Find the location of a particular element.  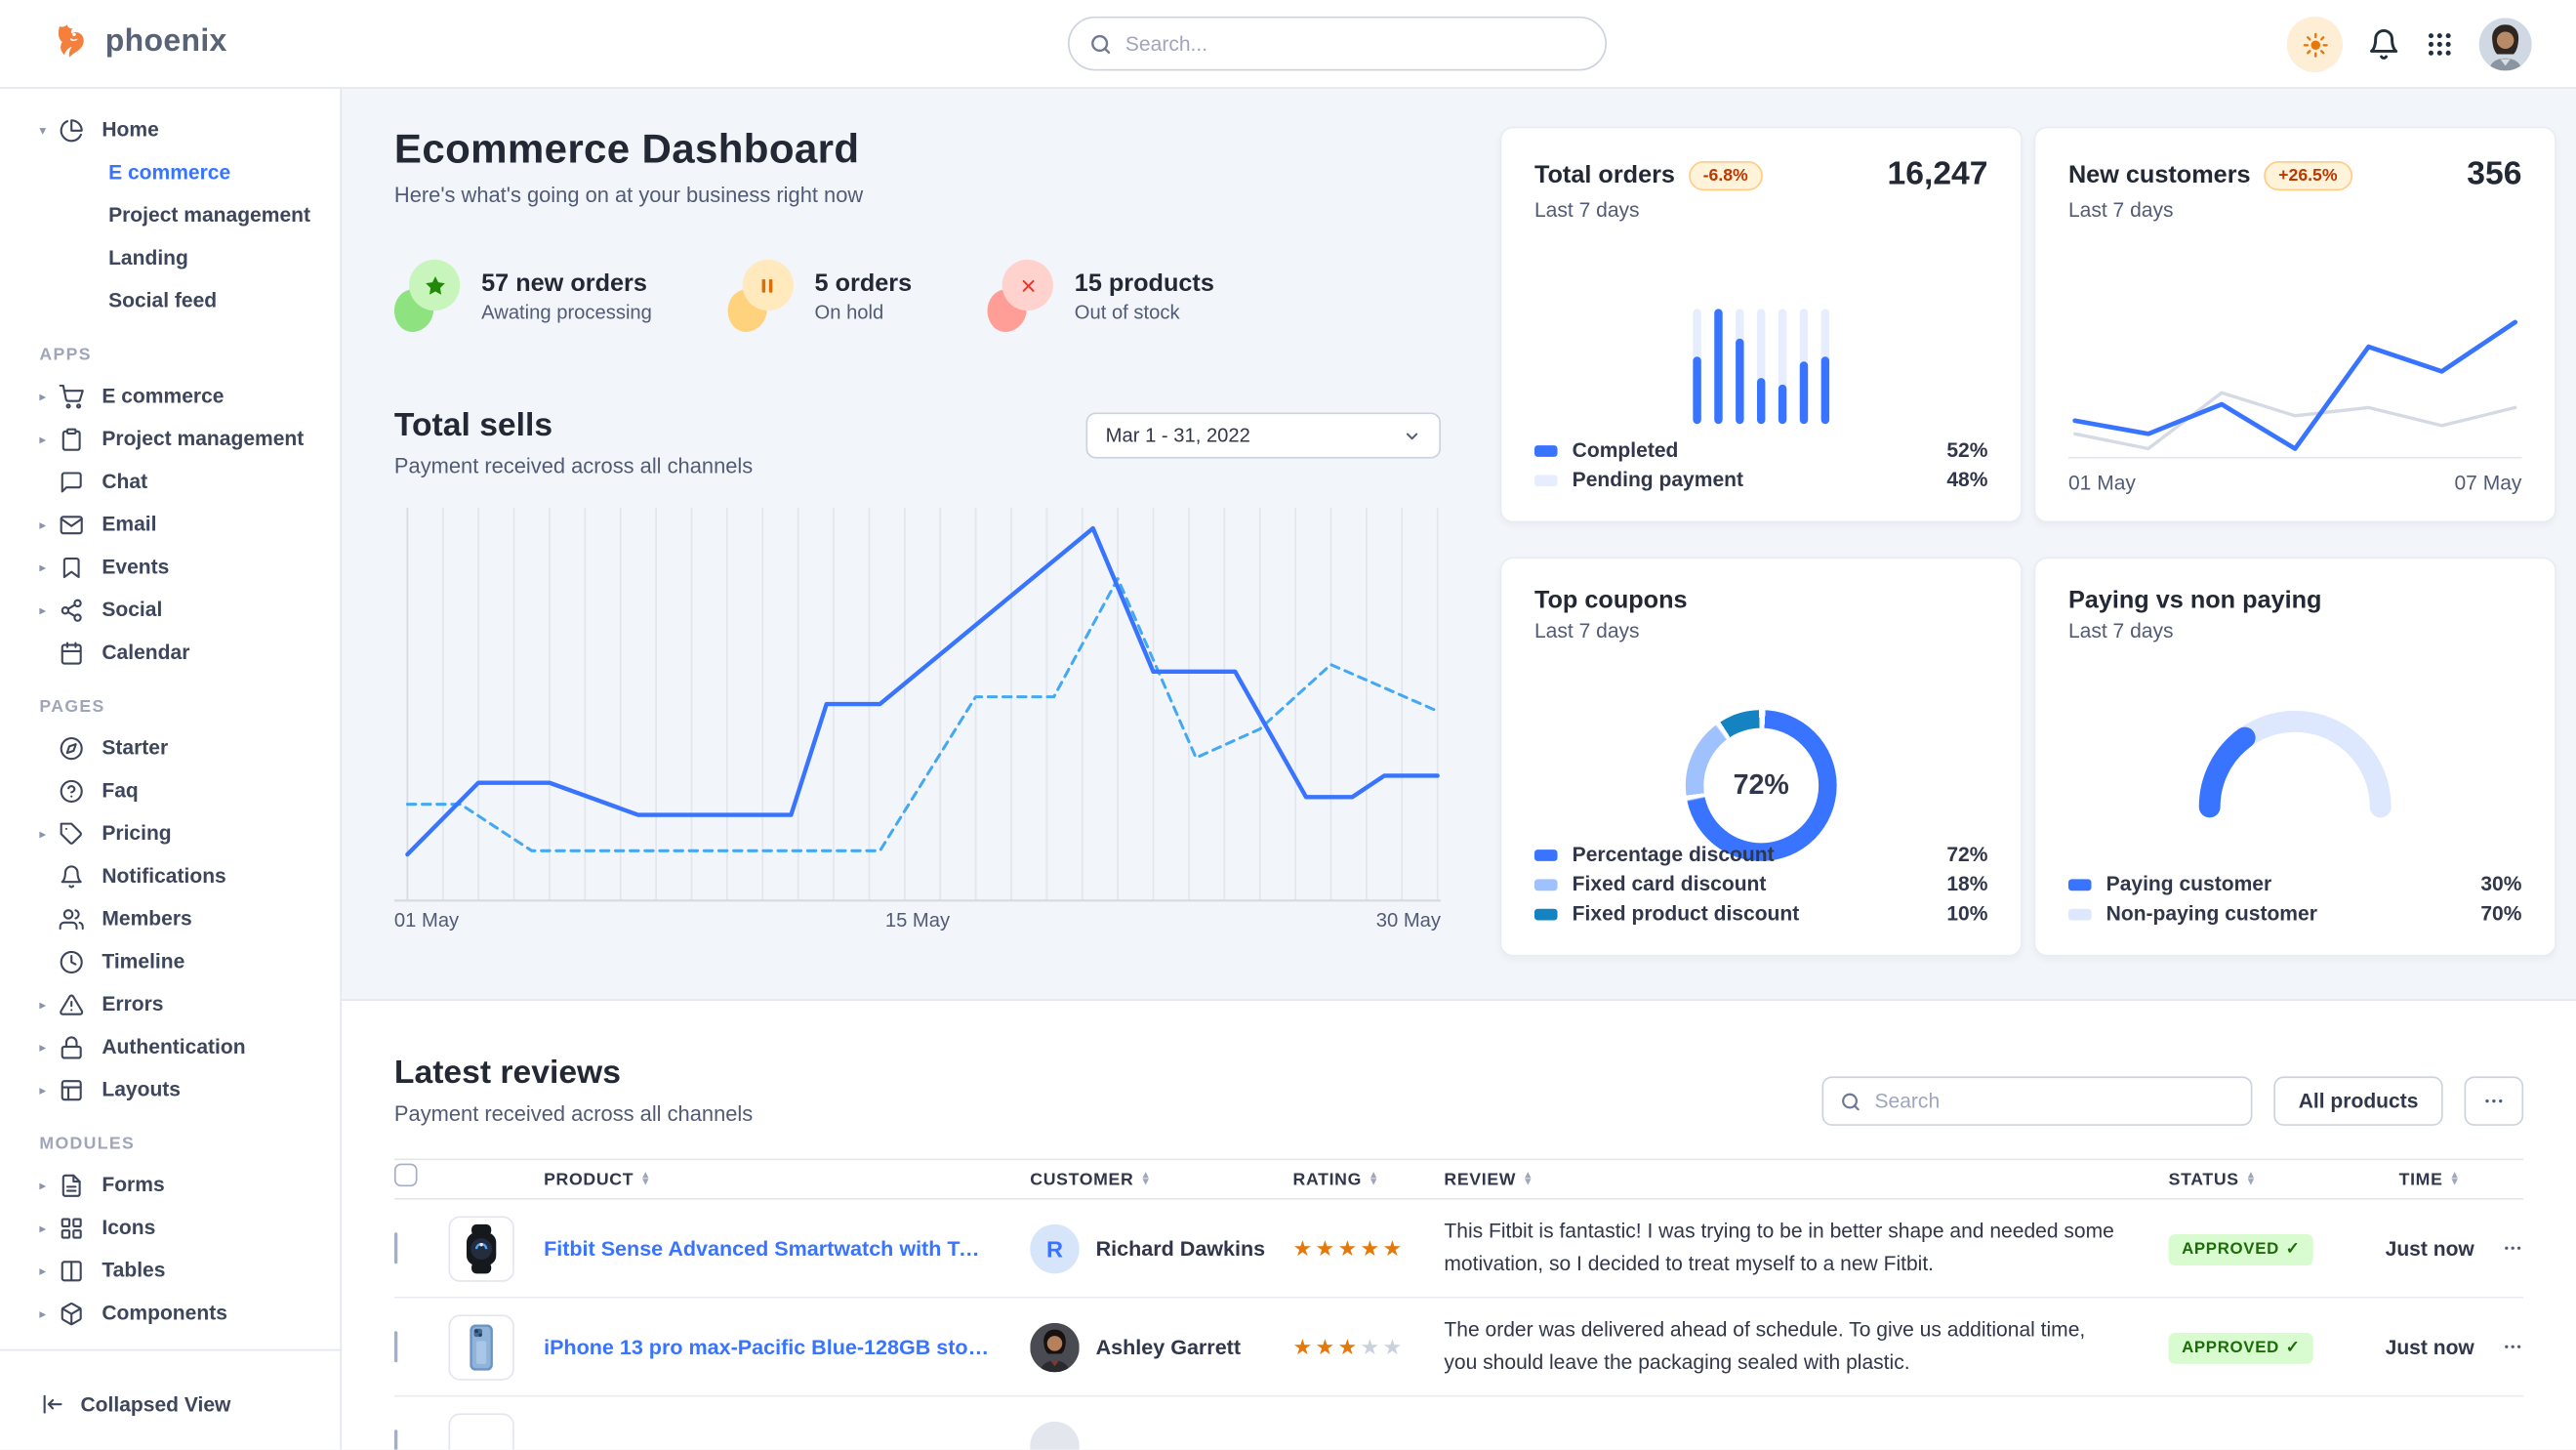

stat-sub: On hold is located at coordinates (849, 311).